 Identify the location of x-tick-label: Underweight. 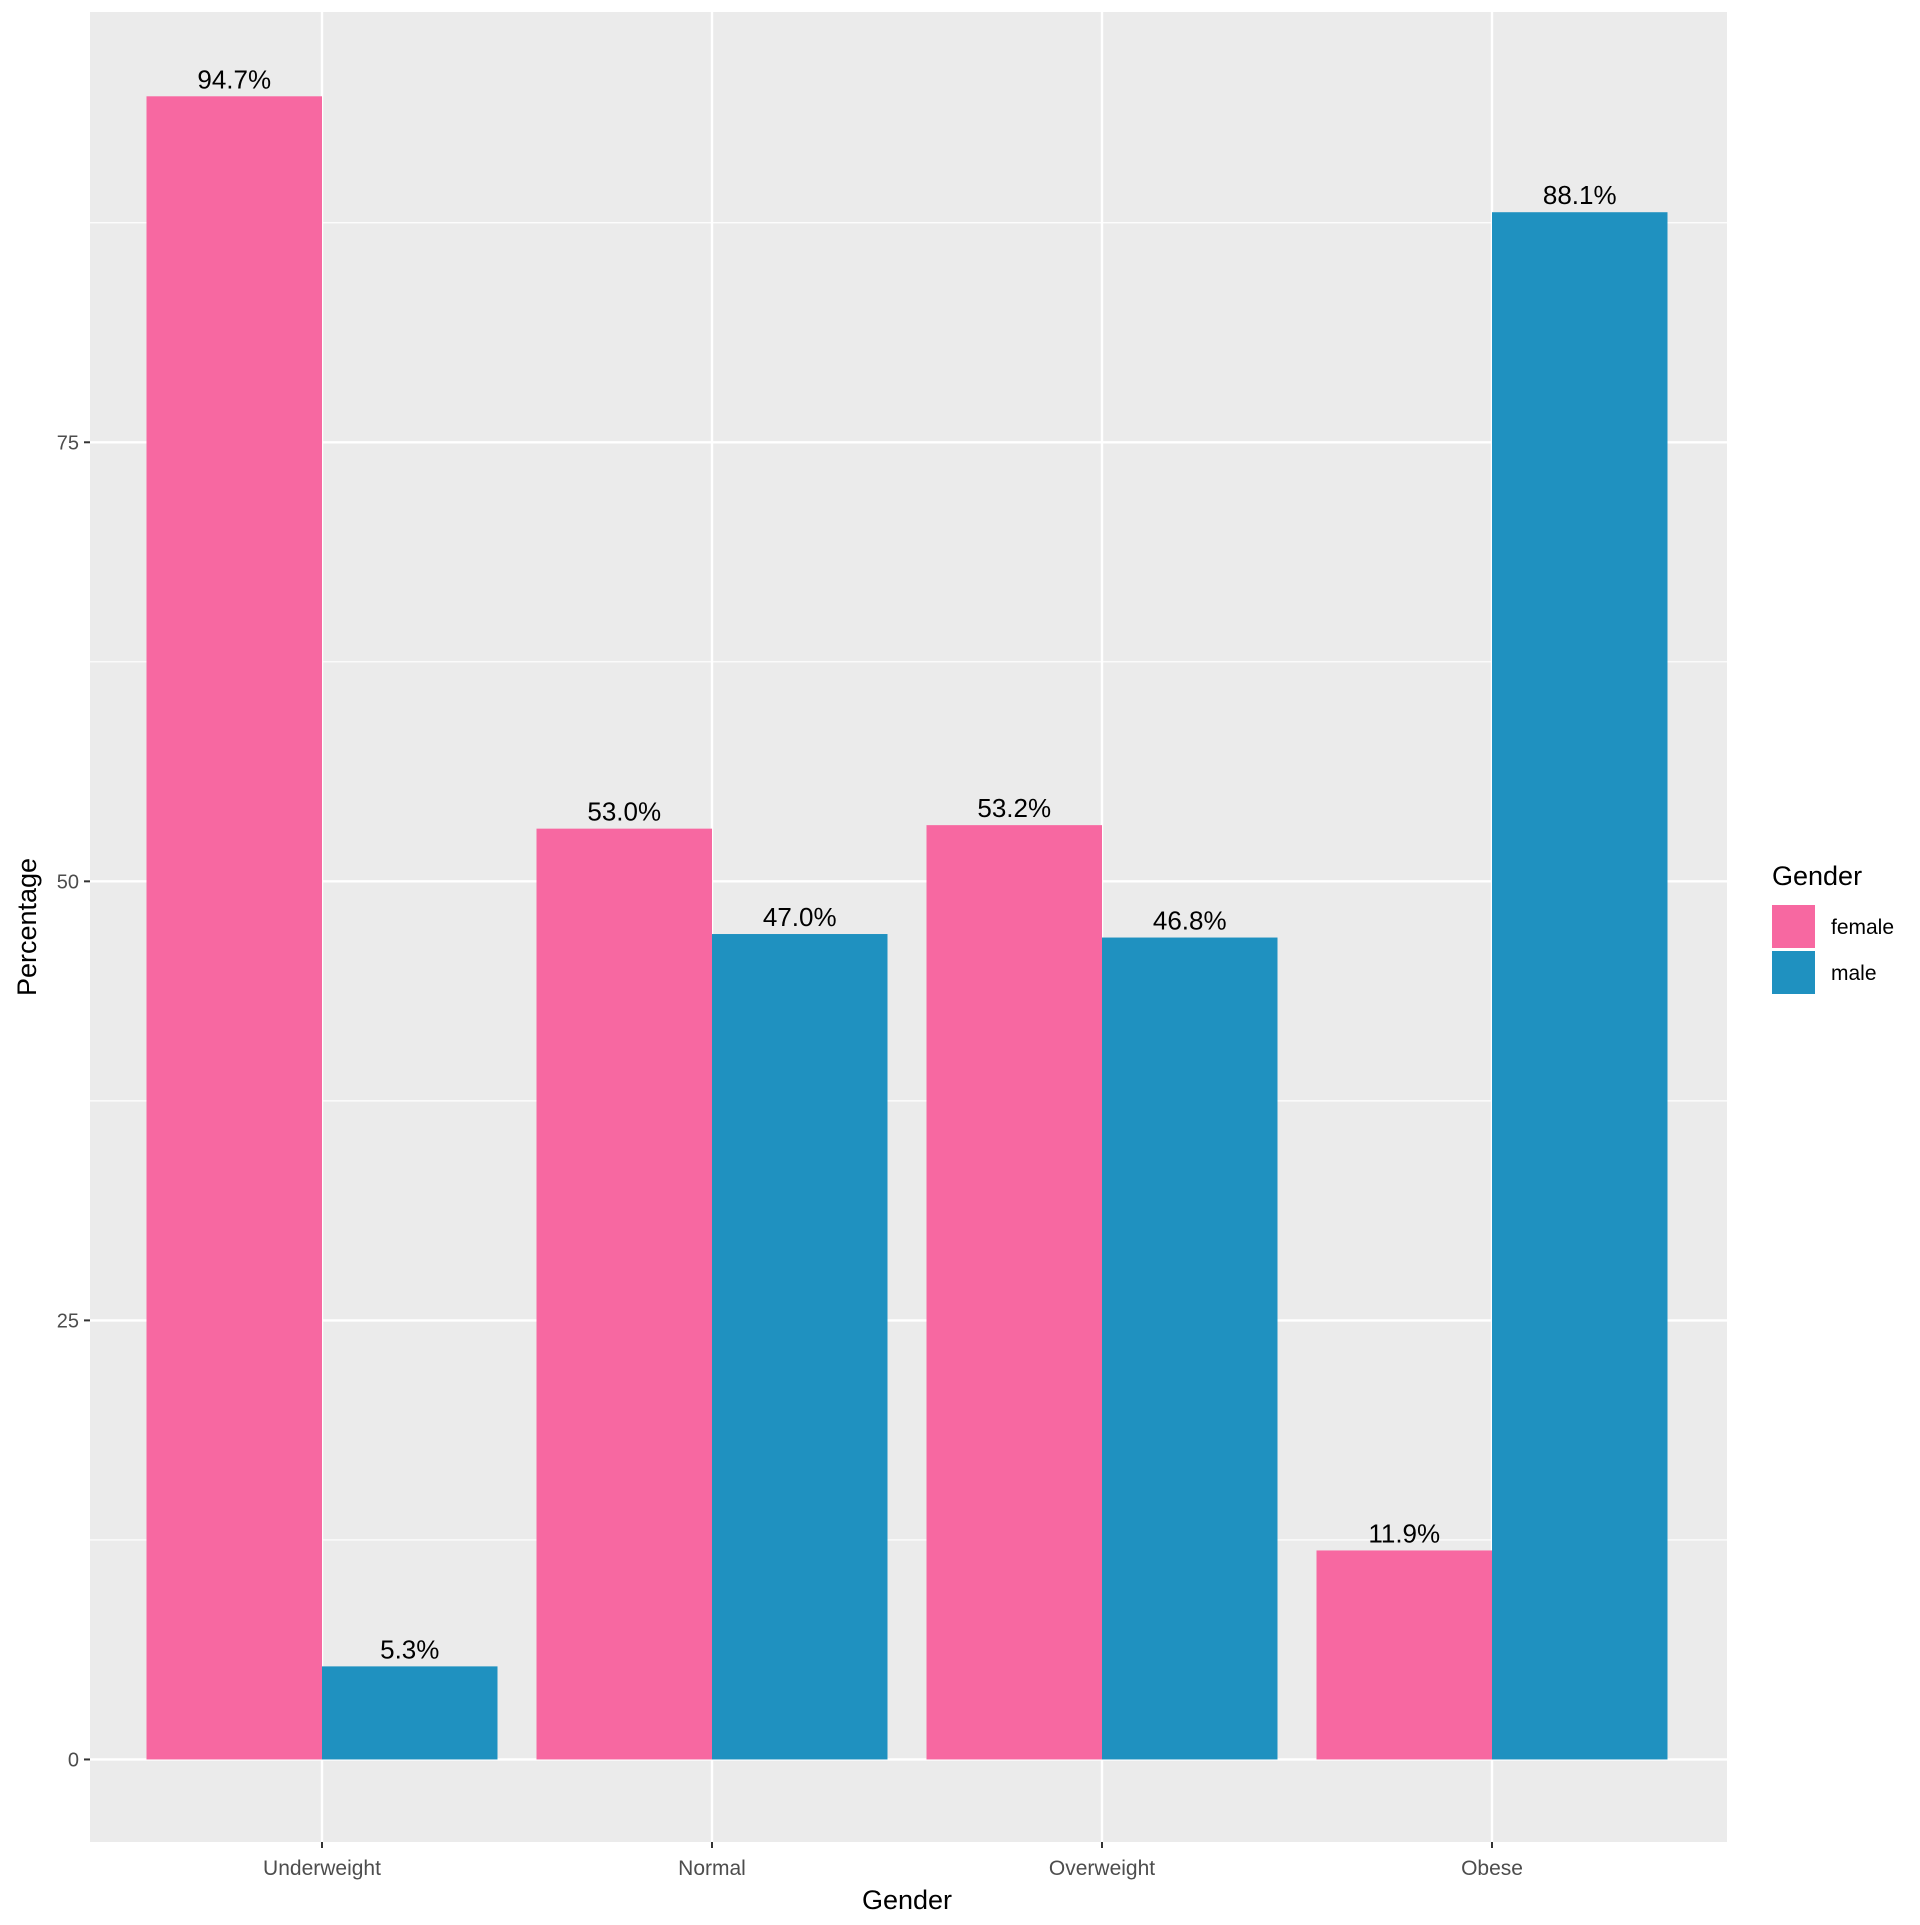
(322, 1868).